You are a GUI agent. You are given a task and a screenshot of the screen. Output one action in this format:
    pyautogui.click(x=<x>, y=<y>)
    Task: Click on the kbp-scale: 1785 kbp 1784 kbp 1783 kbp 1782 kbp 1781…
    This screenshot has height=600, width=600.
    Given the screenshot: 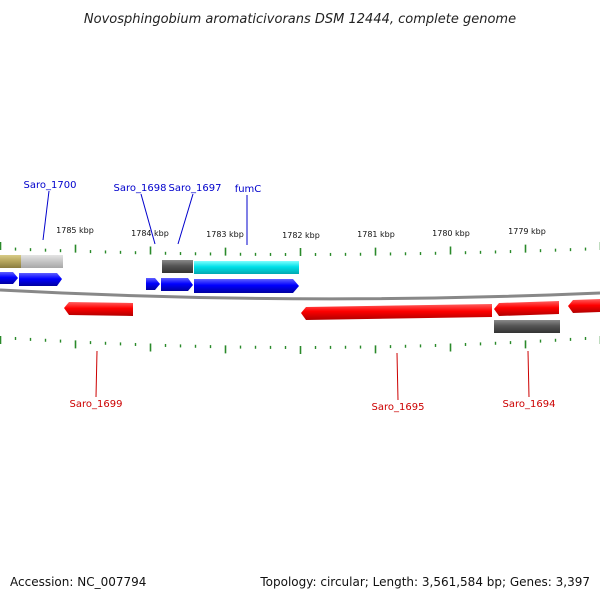 What is the action you would take?
    pyautogui.click(x=301, y=233)
    